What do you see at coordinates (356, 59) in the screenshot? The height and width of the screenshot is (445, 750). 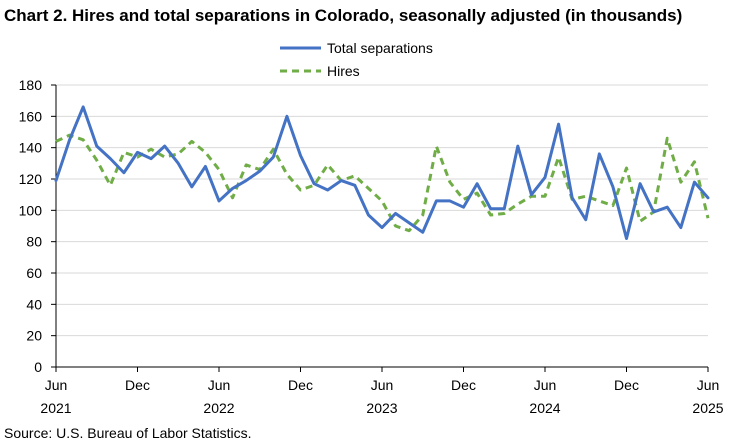 I see `legend: Total separations Hires` at bounding box center [356, 59].